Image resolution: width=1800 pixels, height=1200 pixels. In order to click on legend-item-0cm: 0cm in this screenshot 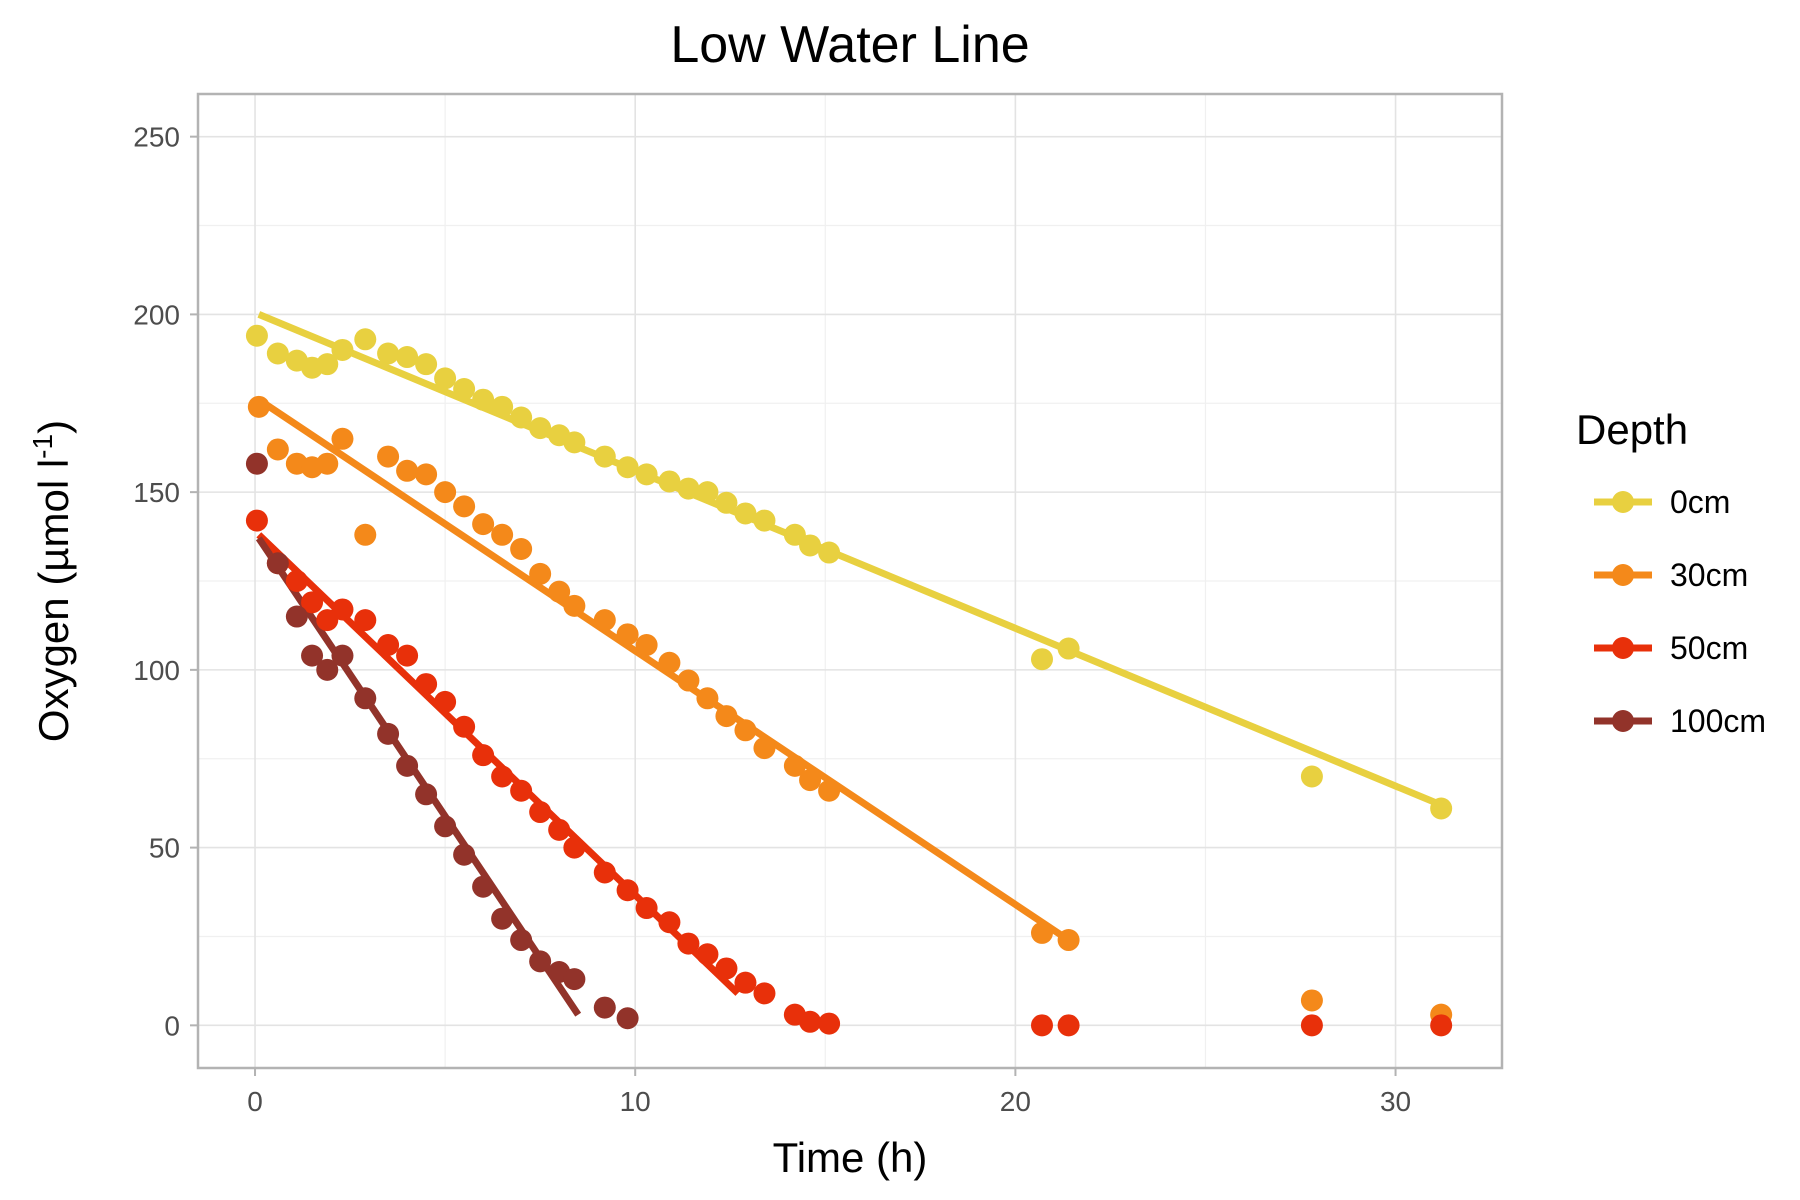, I will do `click(1662, 502)`.